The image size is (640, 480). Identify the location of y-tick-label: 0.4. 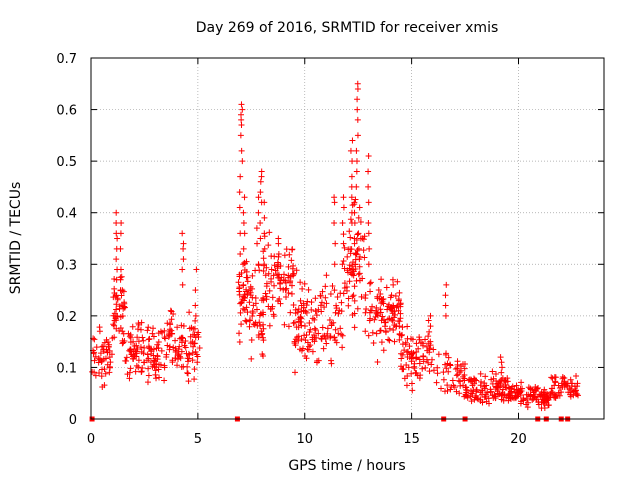
(66, 214).